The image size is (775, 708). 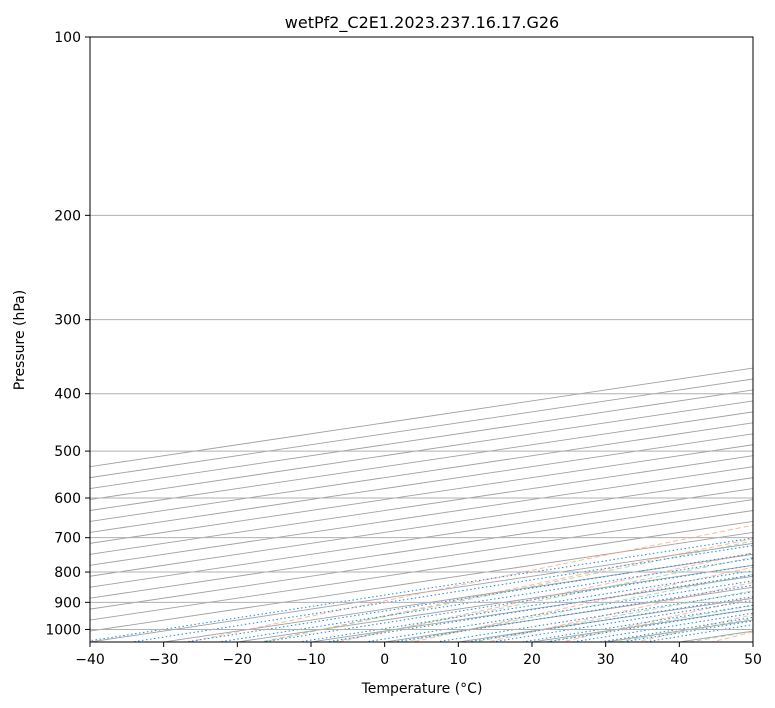 I want to click on y-axis-label: Pressure (hPa), so click(x=20, y=340).